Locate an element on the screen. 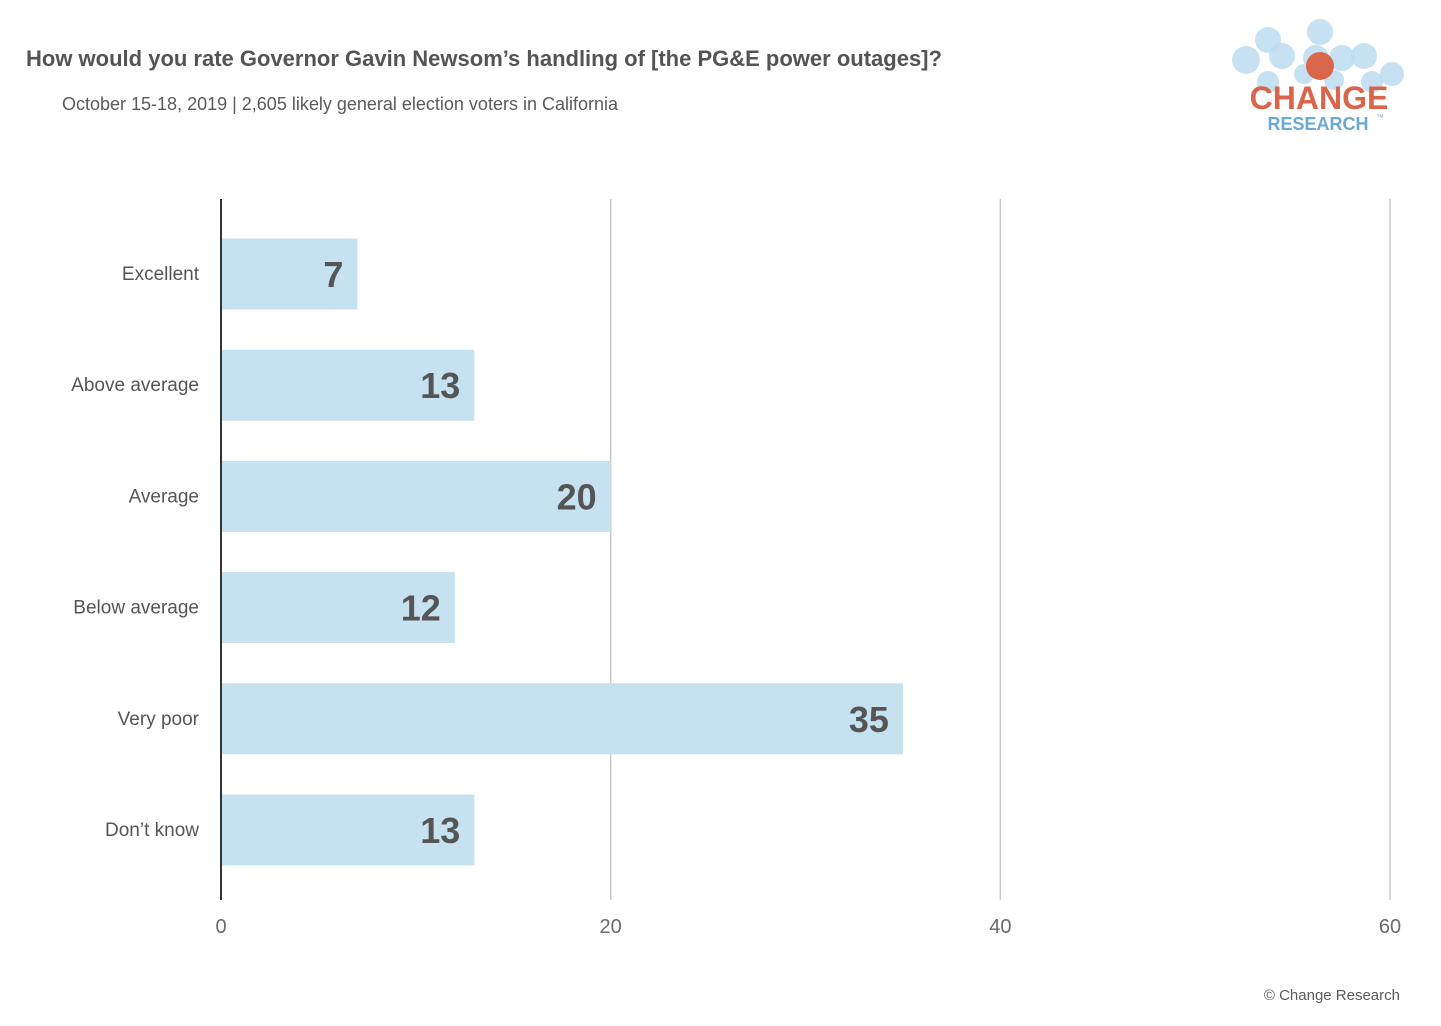  change-research-logo: CHANGE RESEARCH ™ is located at coordinates (1318, 76).